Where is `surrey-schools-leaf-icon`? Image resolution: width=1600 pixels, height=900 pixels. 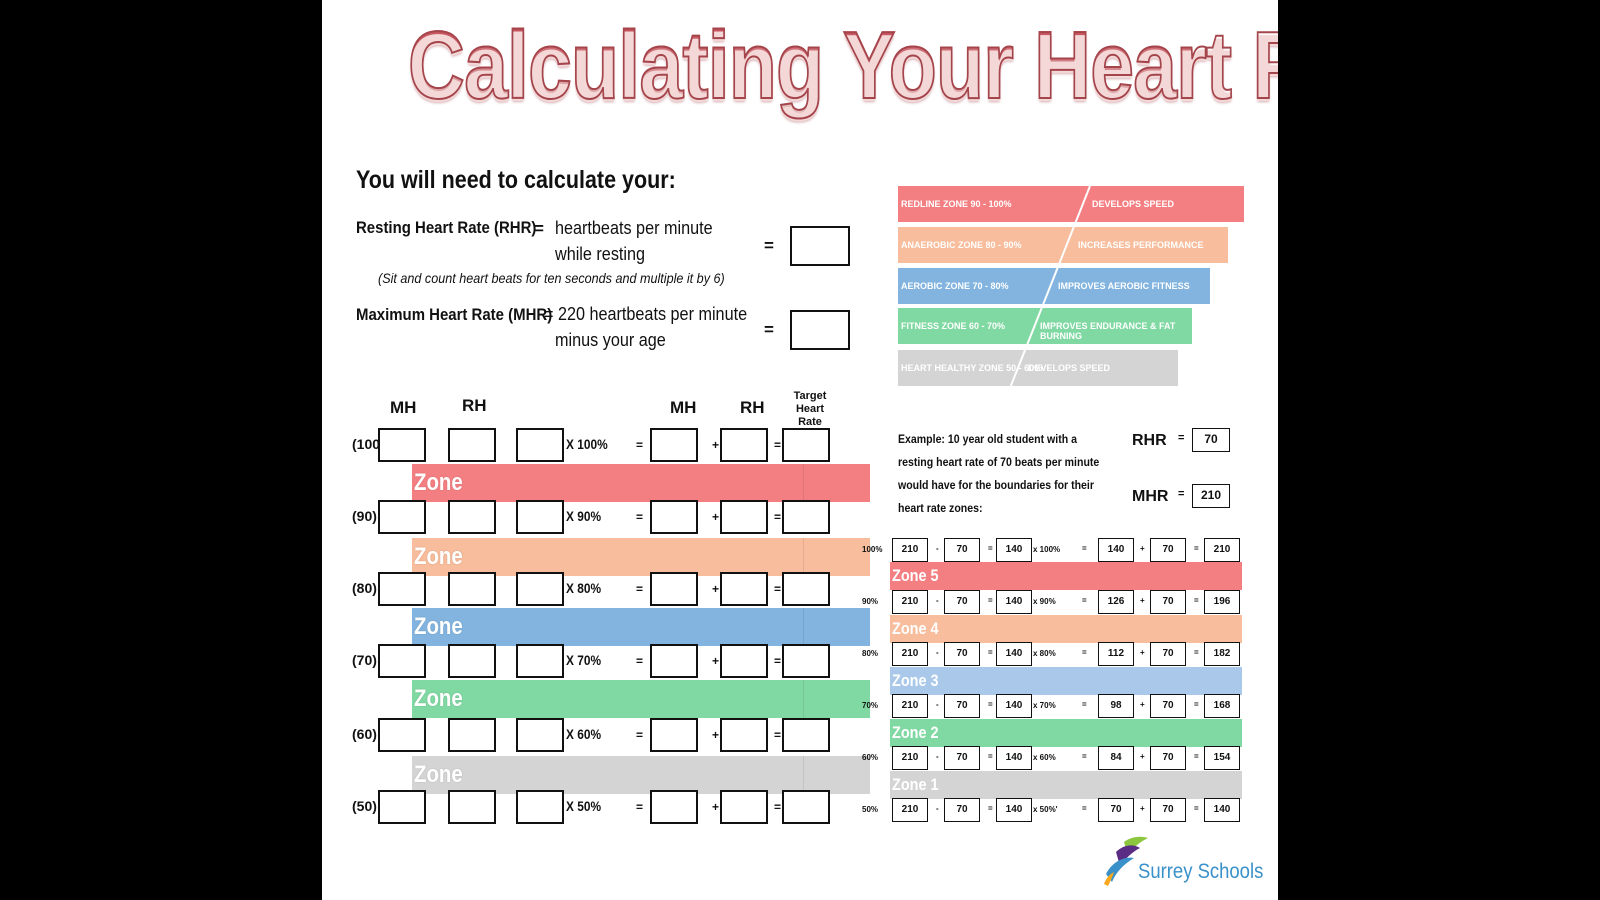 surrey-schools-leaf-icon is located at coordinates (1126, 861).